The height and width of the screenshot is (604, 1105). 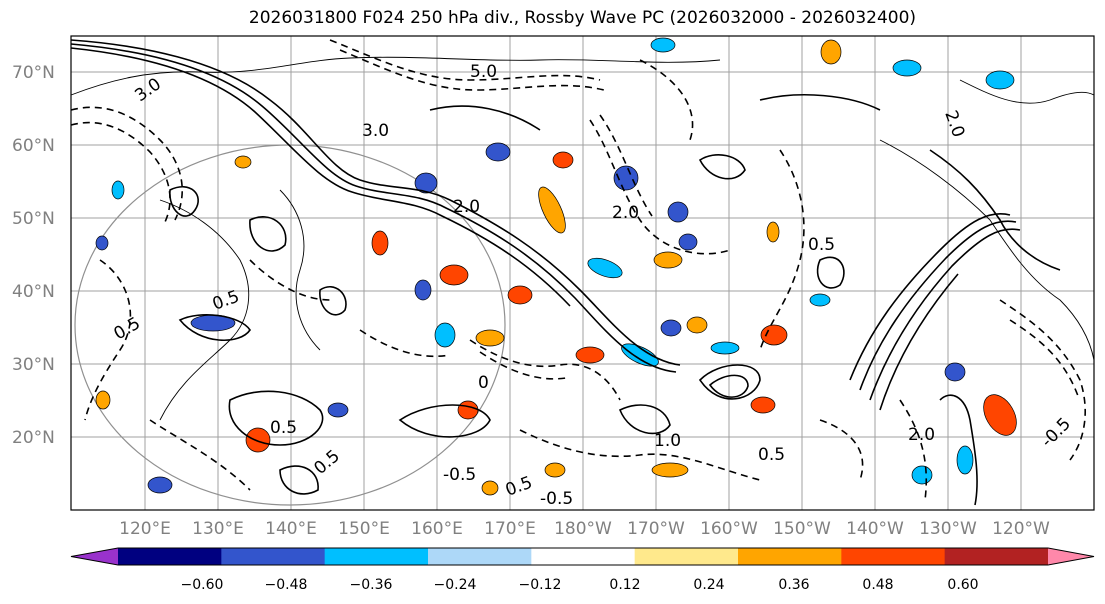 What do you see at coordinates (437, 529) in the screenshot?
I see `lon-label: 160°E` at bounding box center [437, 529].